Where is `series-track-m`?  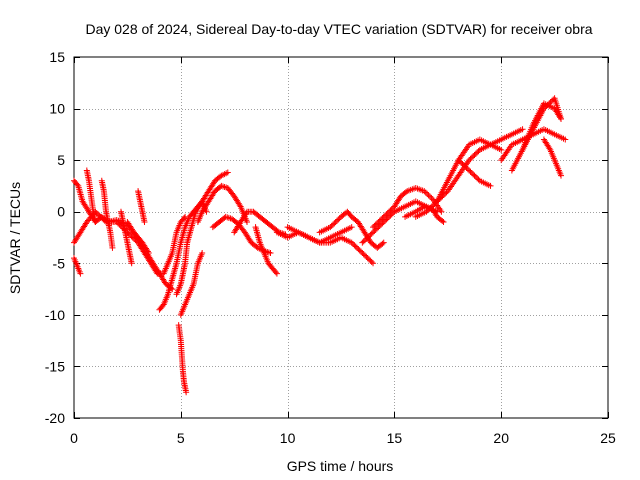
series-track-m is located at coordinates (222, 204).